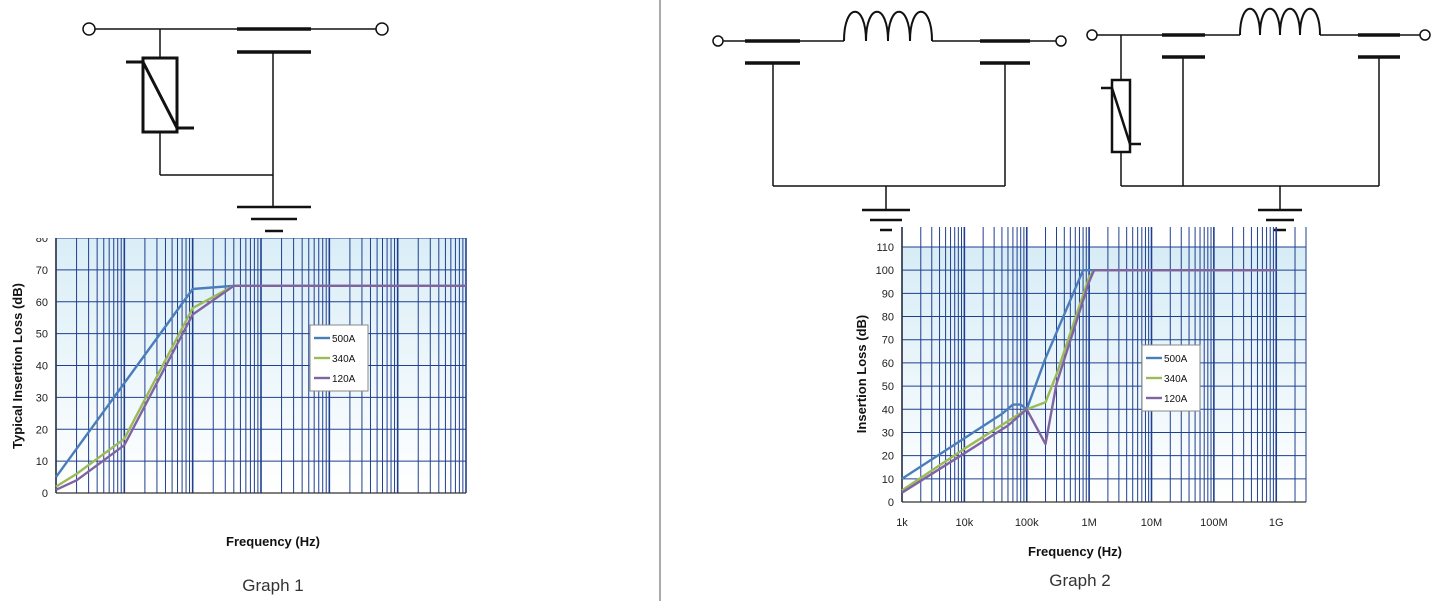 This screenshot has height=601, width=1445. What do you see at coordinates (382, 29) in the screenshot?
I see `output-terminal` at bounding box center [382, 29].